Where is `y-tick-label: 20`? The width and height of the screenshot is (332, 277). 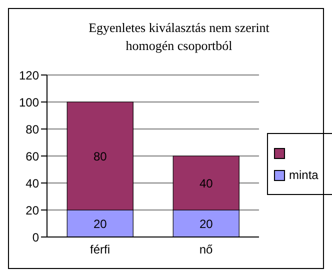 y-tick-label: 20 is located at coordinates (33, 210).